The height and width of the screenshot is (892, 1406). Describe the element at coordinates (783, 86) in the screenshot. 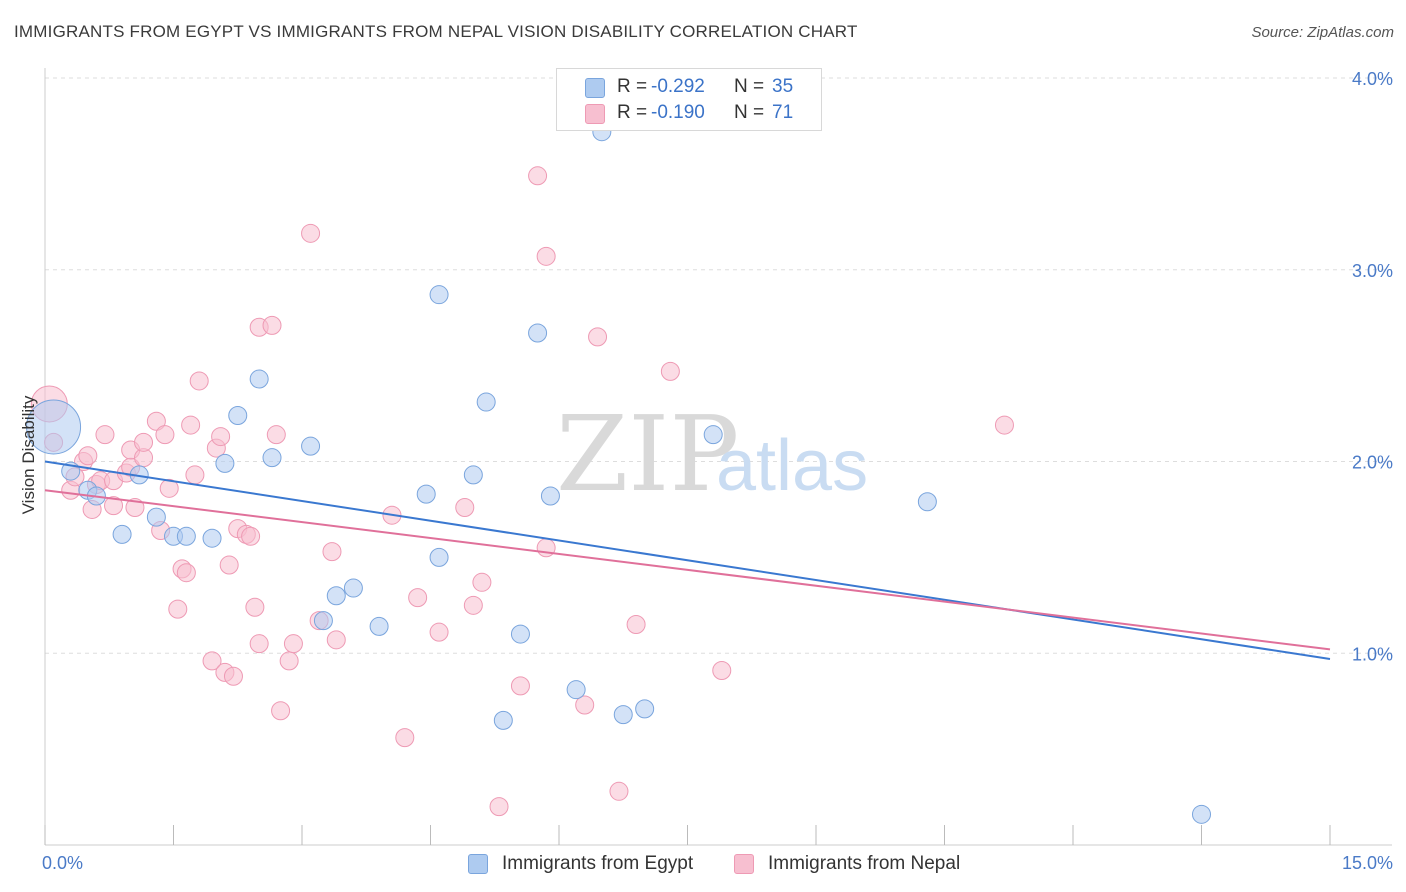

I see `n-value: 35` at that location.